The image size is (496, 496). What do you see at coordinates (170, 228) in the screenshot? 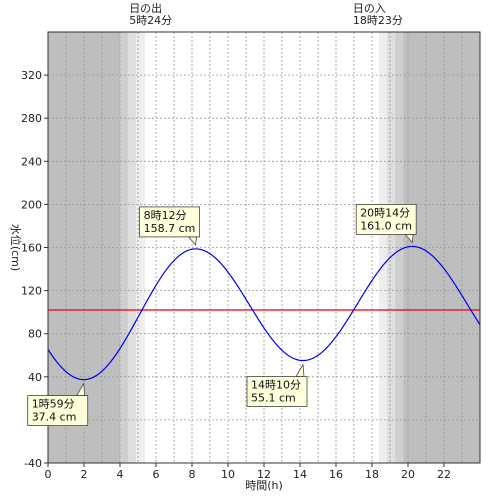
I see `callout-level: 158.7 cm` at bounding box center [170, 228].